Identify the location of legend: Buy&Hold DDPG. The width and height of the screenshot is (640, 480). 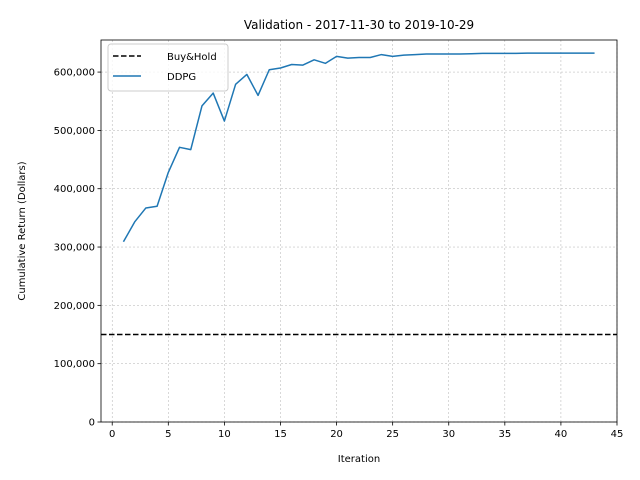
(168, 67).